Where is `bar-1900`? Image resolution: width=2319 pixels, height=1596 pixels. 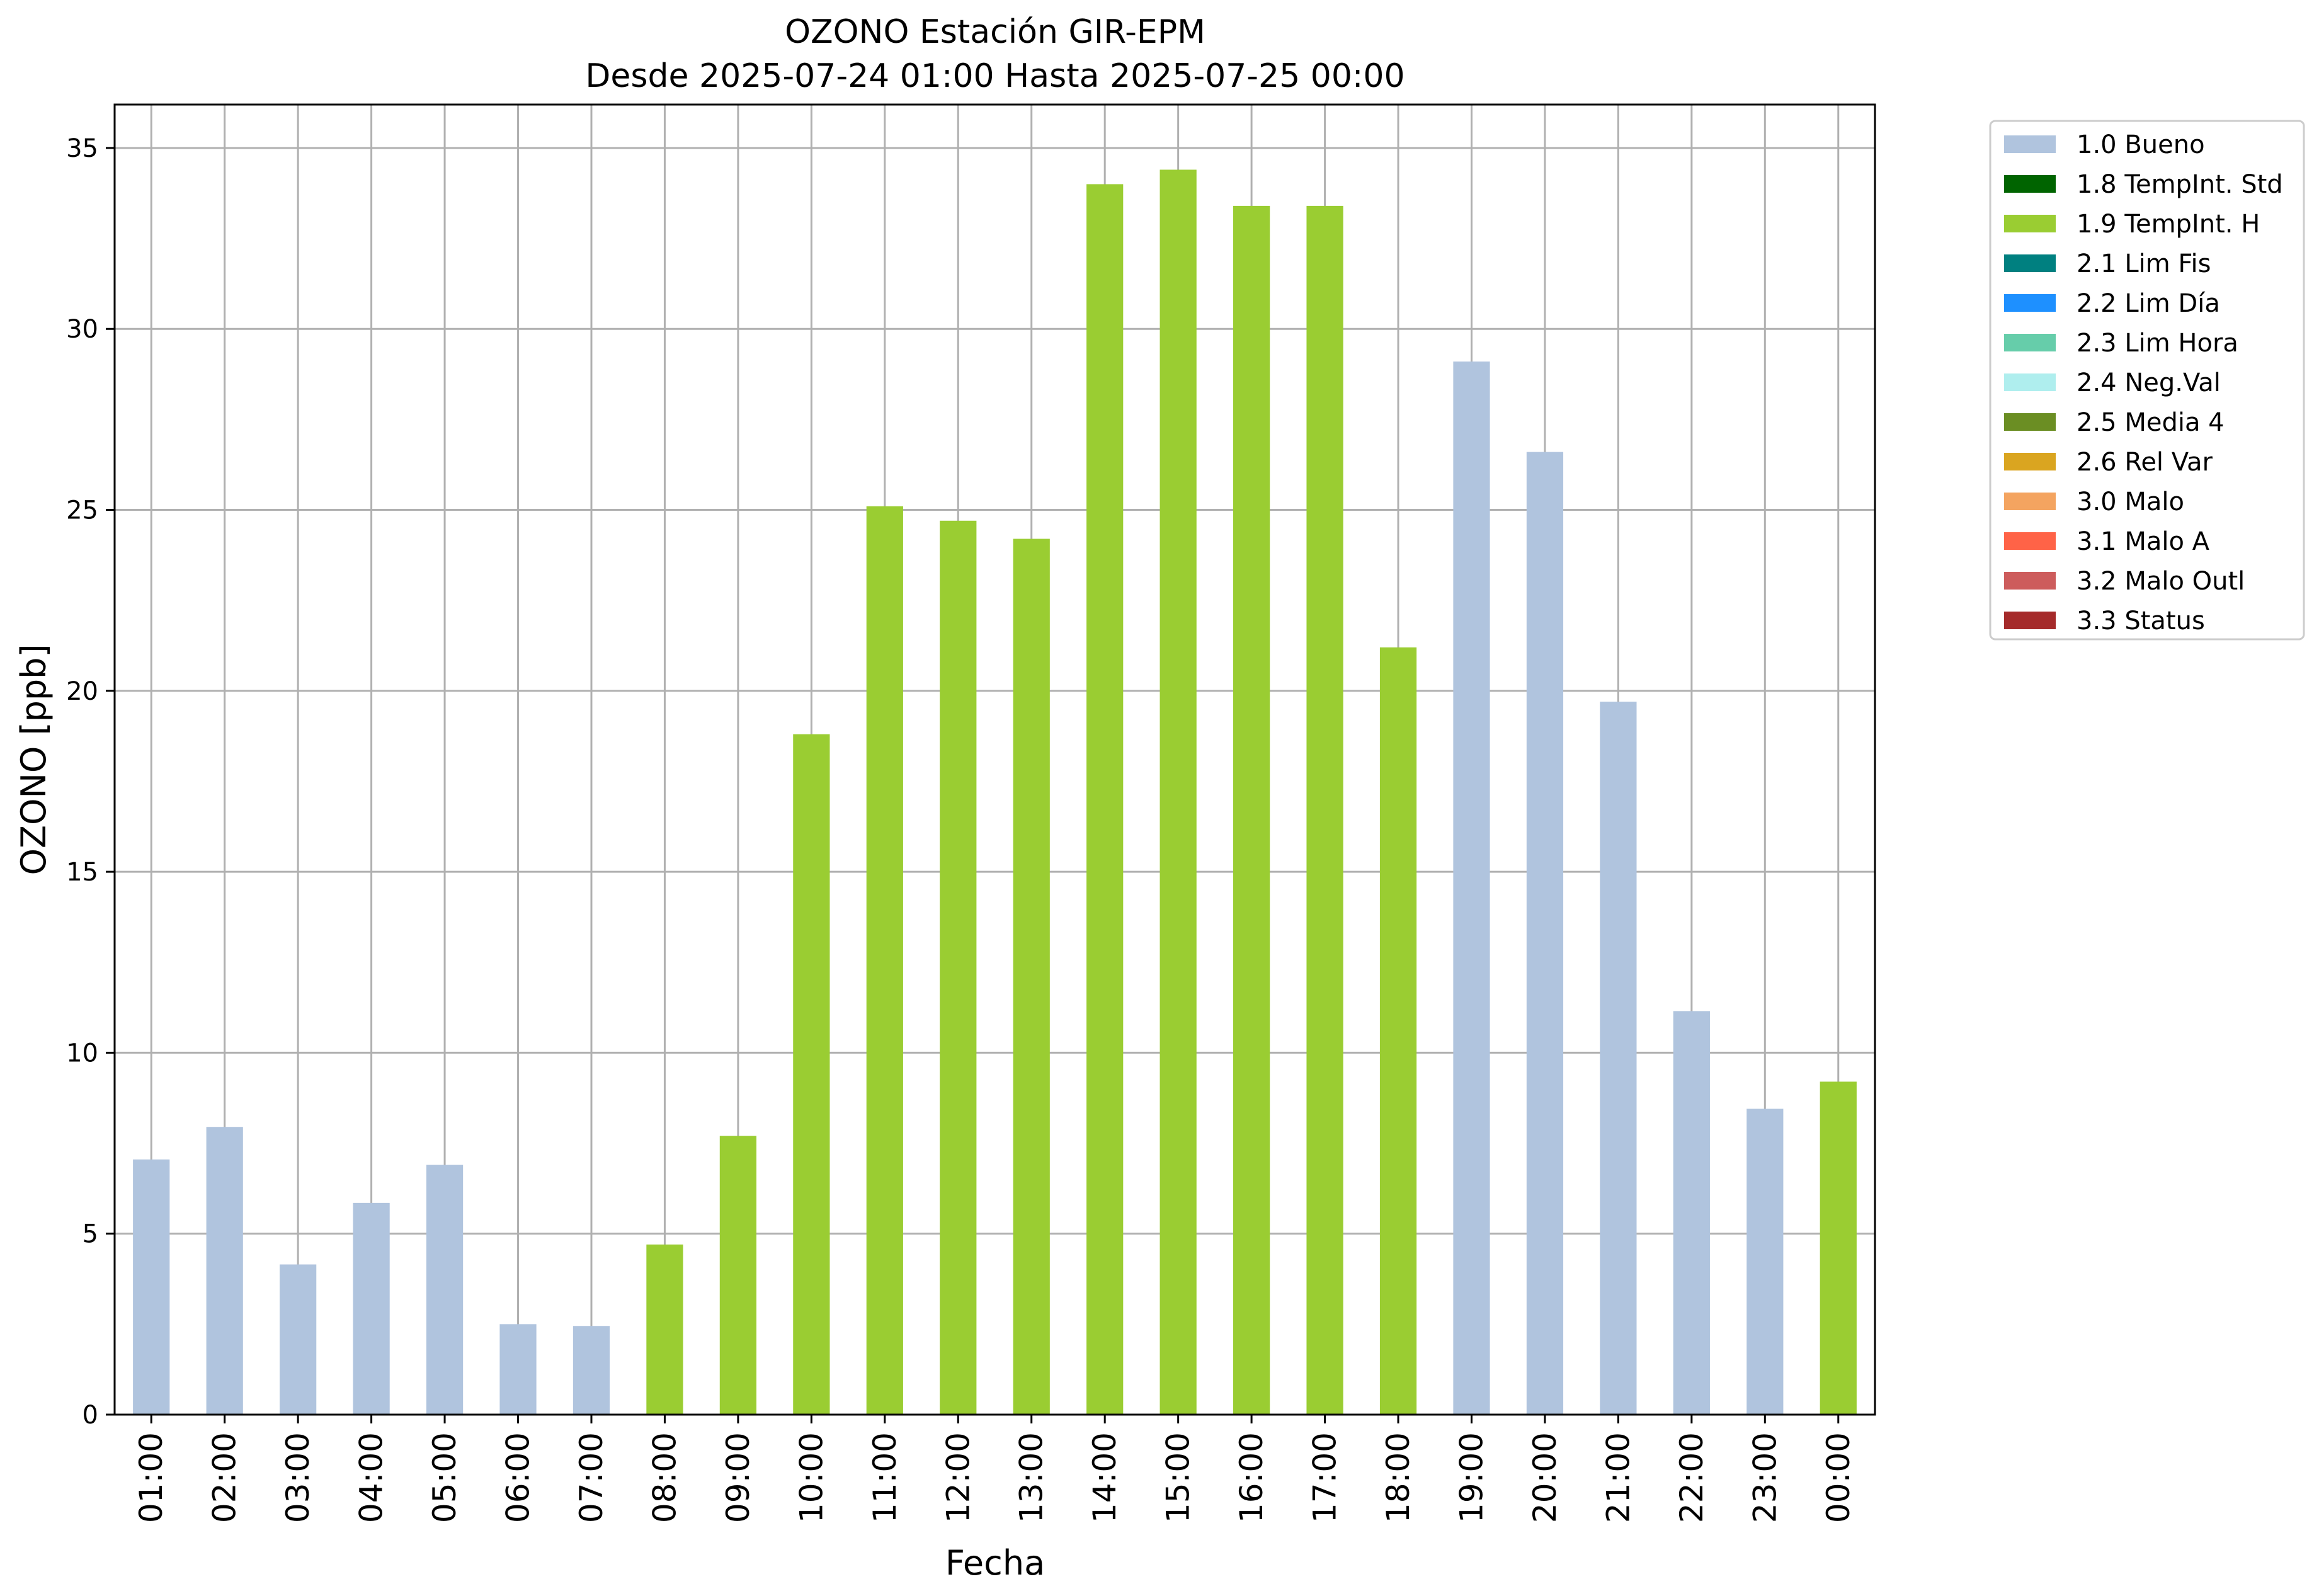 bar-1900 is located at coordinates (1471, 888).